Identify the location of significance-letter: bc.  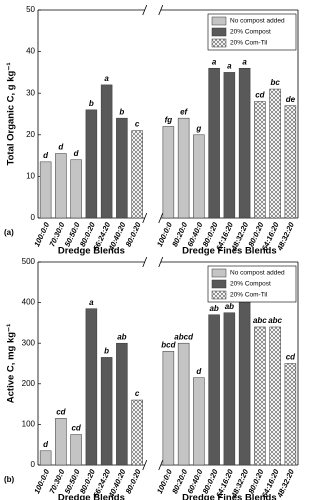
(275, 82).